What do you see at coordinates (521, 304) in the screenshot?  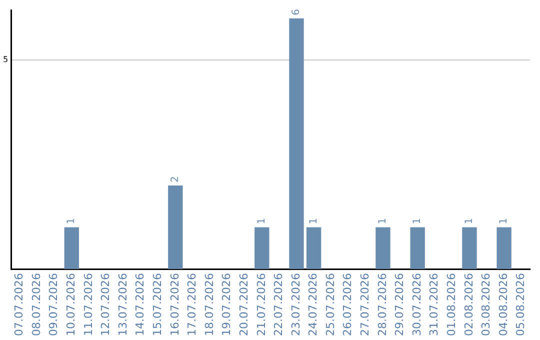 I see `x-tick-label: 05.08.2026` at bounding box center [521, 304].